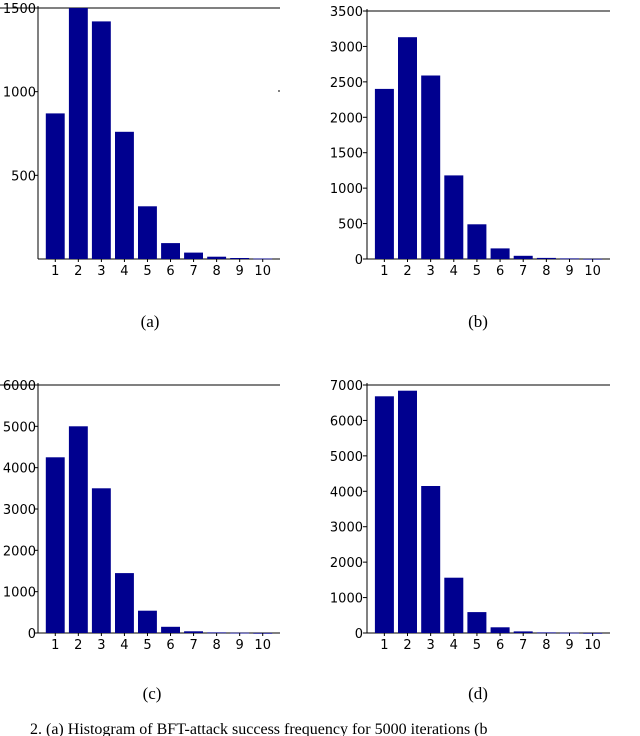 The height and width of the screenshot is (736, 640). What do you see at coordinates (19, 386) in the screenshot?
I see `y-tick-label: 6000` at bounding box center [19, 386].